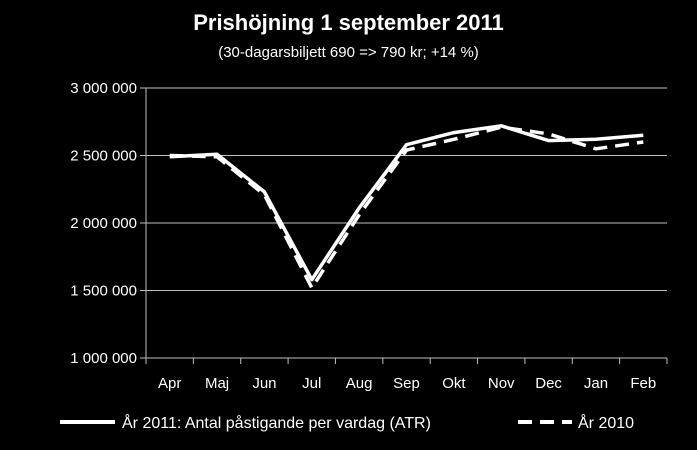 The width and height of the screenshot is (697, 450). I want to click on x-tick-label: Jan, so click(596, 383).